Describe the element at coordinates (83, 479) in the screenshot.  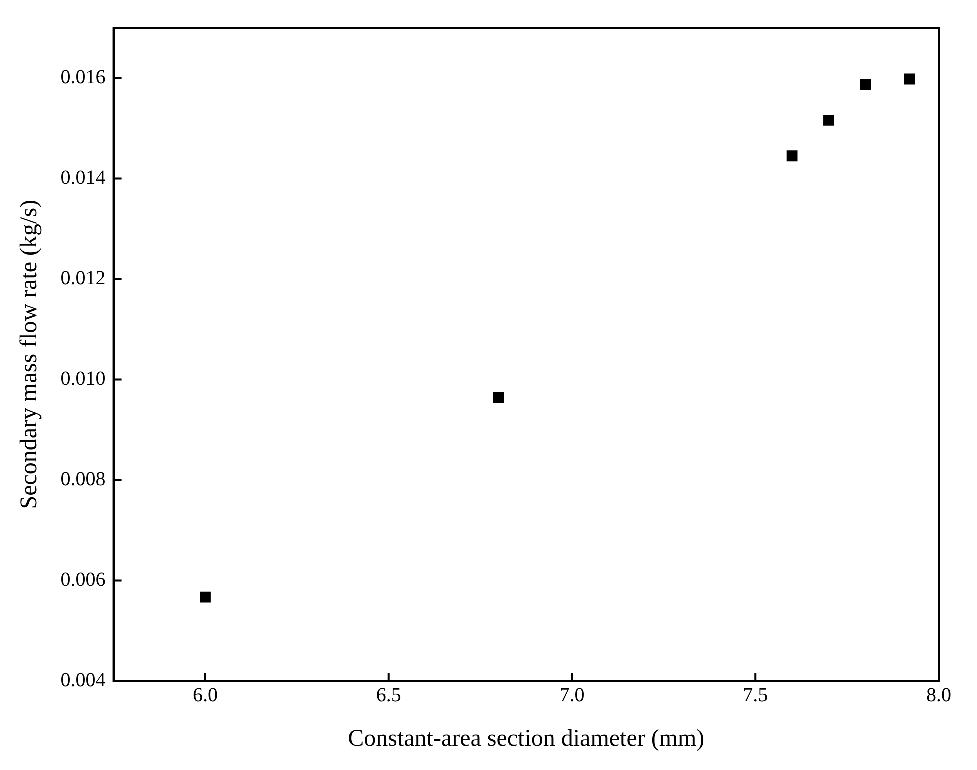
I see `y-tick-label: 0.008` at that location.